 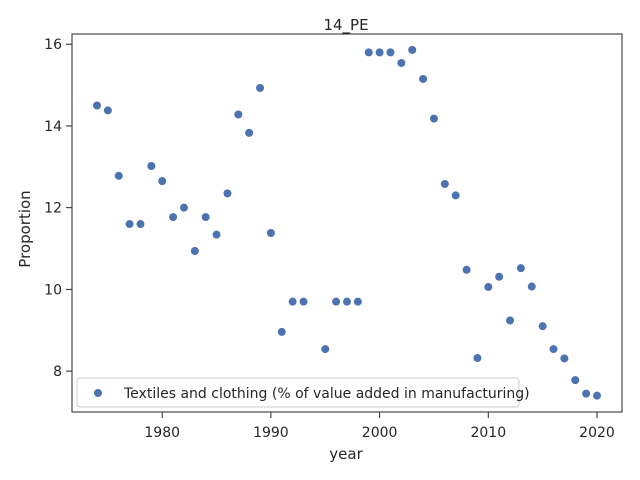 I want to click on x-axis-title: year, so click(x=346, y=454).